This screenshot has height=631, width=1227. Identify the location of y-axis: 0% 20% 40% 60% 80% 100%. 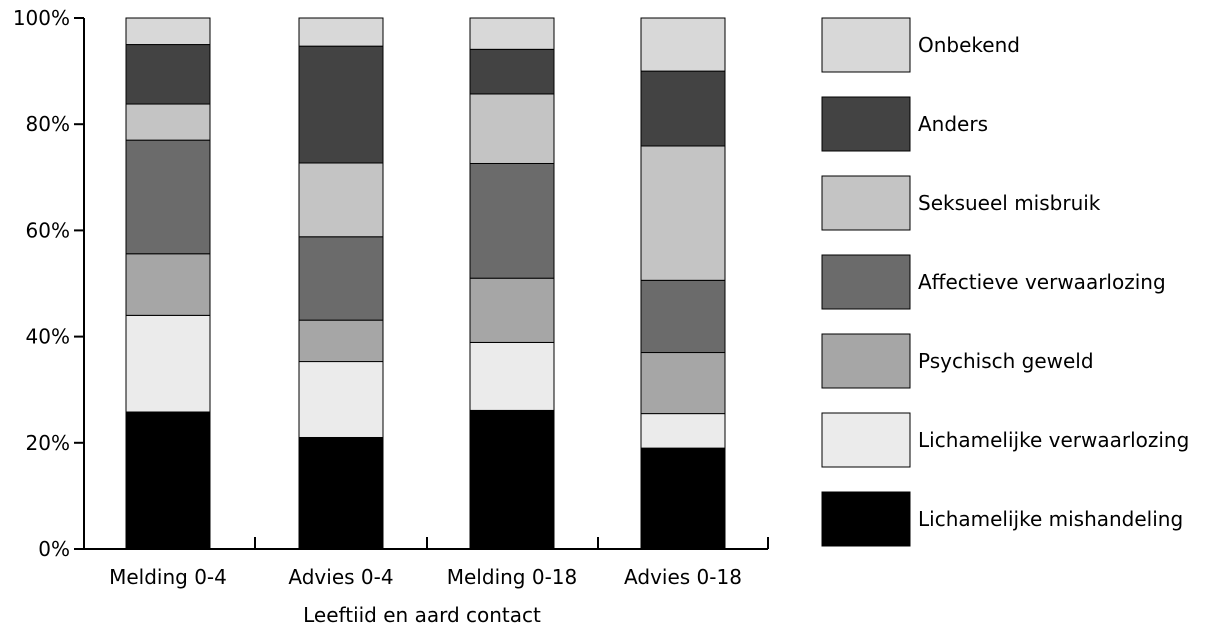
(49, 283).